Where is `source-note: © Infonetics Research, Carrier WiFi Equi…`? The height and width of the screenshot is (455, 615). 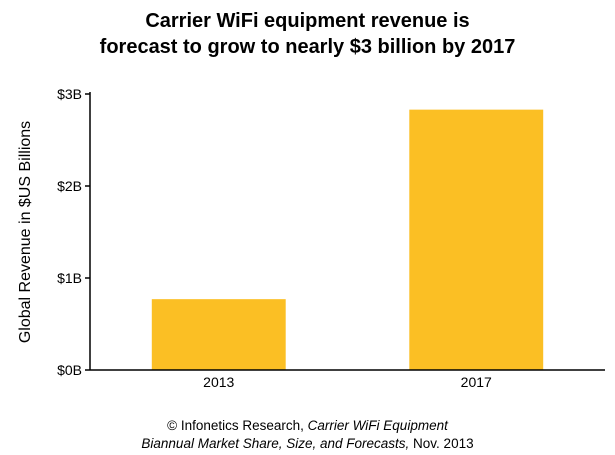 source-note: © Infonetics Research, Carrier WiFi Equi… is located at coordinates (307, 435).